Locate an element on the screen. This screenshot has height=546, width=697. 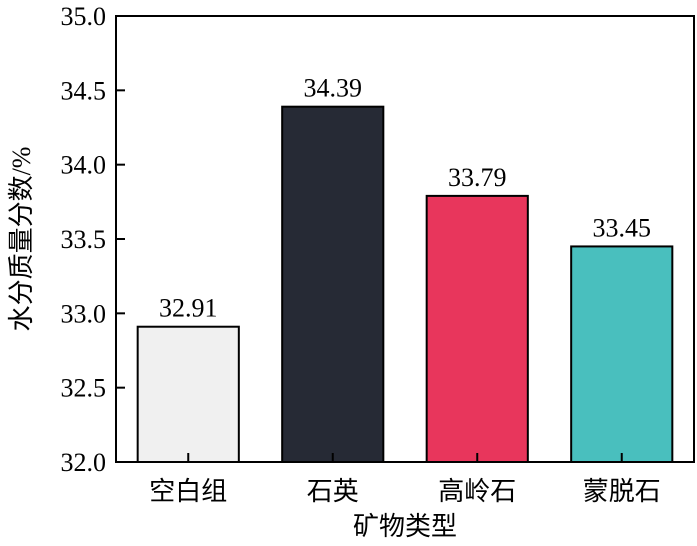
bar-value-label: 33.79 is located at coordinates (477, 177).